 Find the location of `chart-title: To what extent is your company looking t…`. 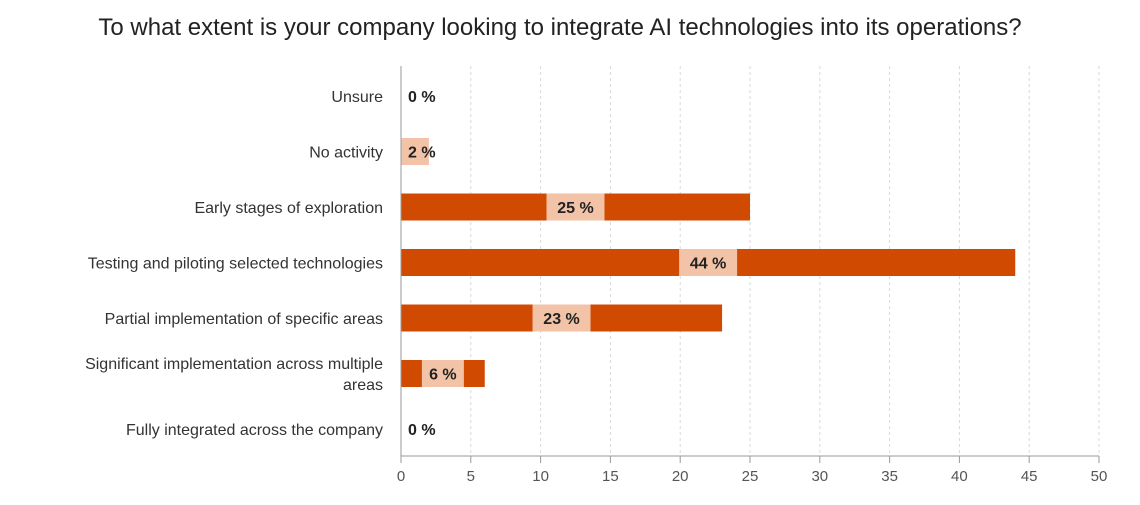

chart-title: To what extent is your company looking t… is located at coordinates (560, 27).